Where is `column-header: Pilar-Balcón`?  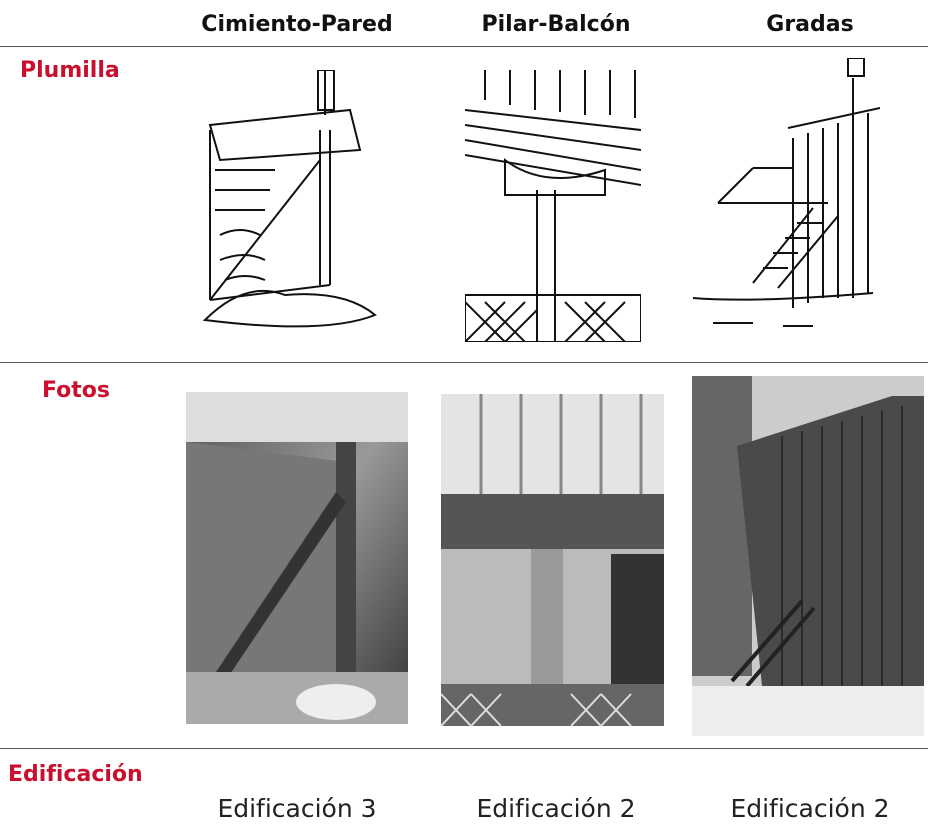
column-header: Pilar-Balcón is located at coordinates (556, 24).